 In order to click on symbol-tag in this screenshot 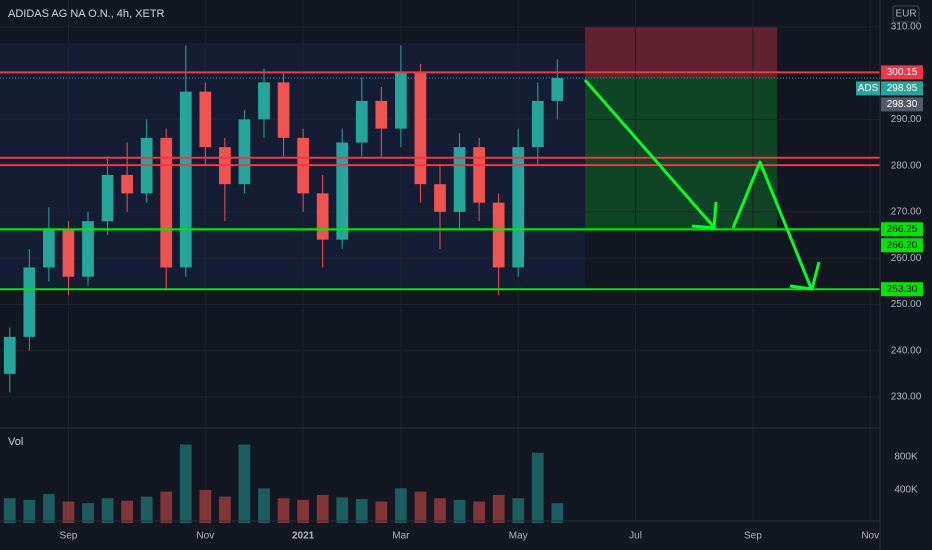, I will do `click(868, 88)`.